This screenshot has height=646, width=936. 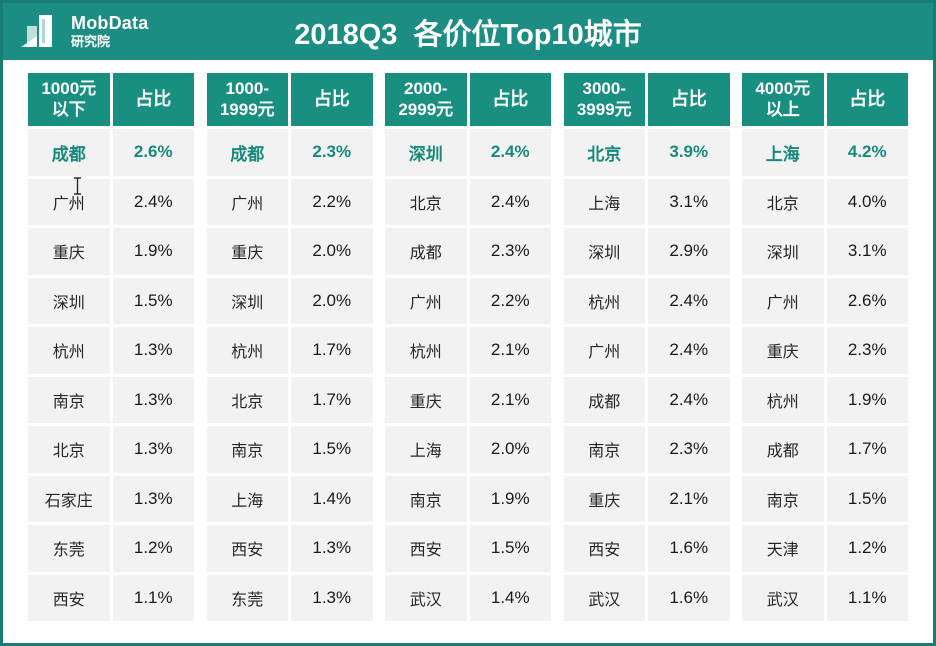 I want to click on brand-text: MobData 研究院, so click(x=109, y=31).